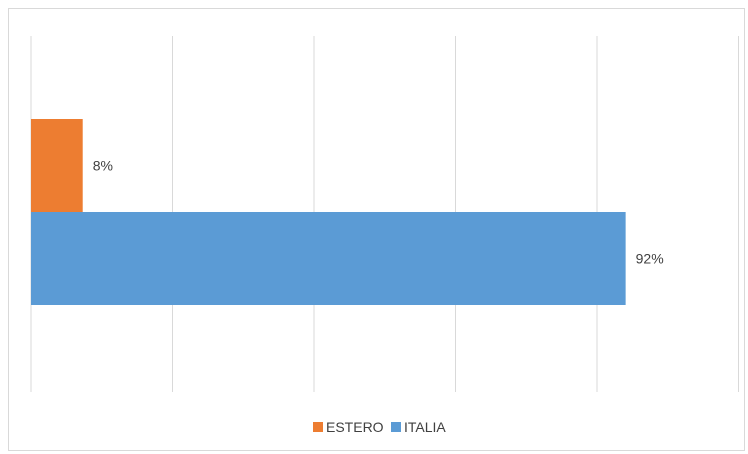 This screenshot has width=748, height=454. What do you see at coordinates (103, 166) in the screenshot?
I see `data-label-estero: 8%` at bounding box center [103, 166].